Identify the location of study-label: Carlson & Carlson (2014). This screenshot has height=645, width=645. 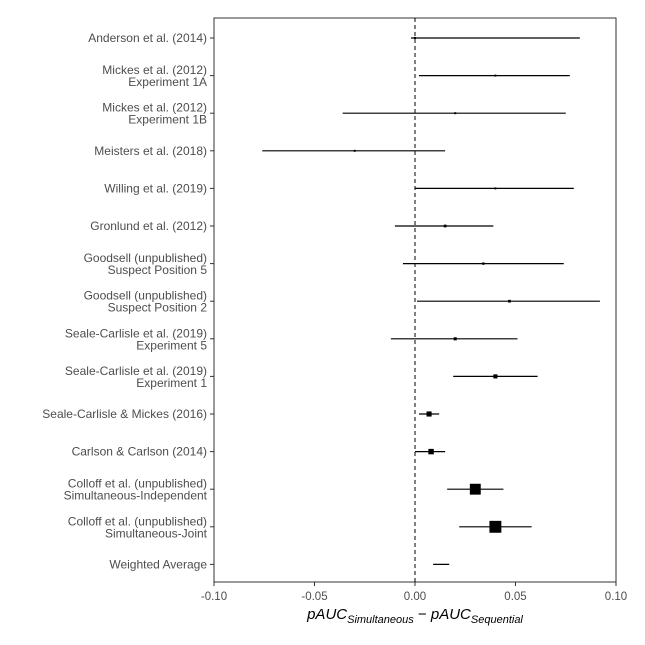
(139, 452).